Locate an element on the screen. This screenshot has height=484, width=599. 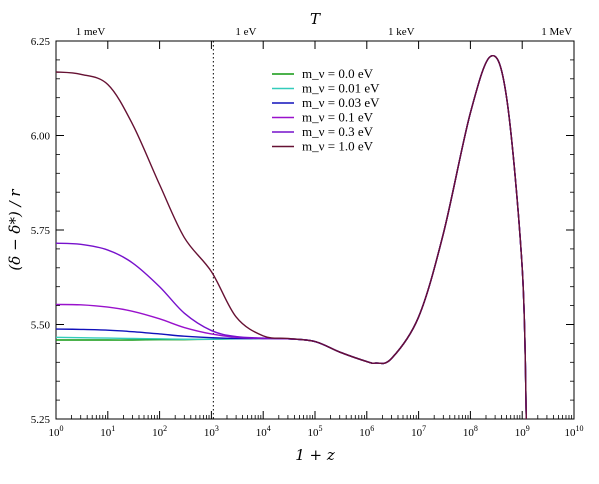
x-tick-label: 10⁷ is located at coordinates (418, 431).